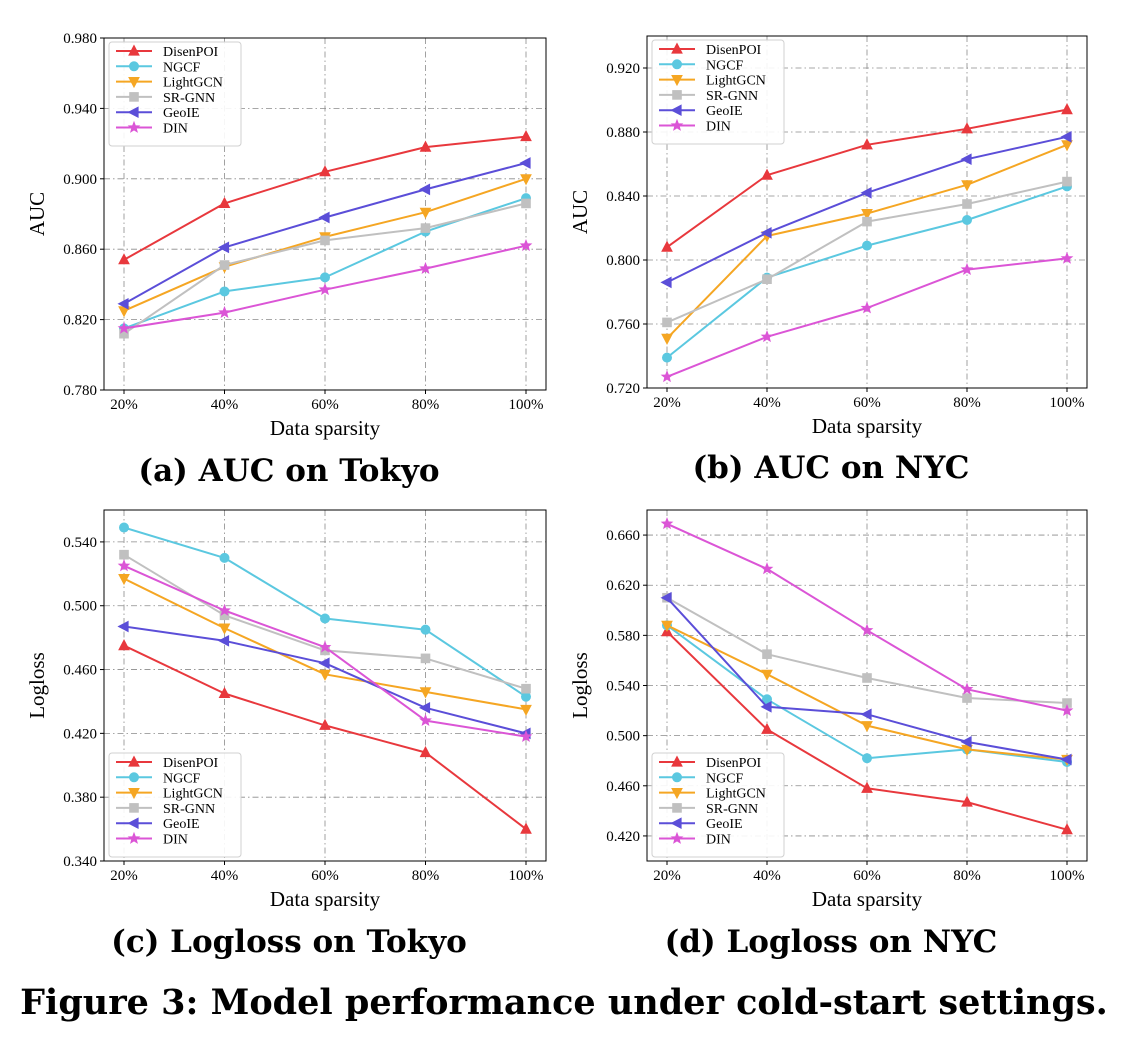 Image resolution: width=1128 pixels, height=1042 pixels. What do you see at coordinates (325, 214) in the screenshot?
I see `plot-frame` at bounding box center [325, 214].